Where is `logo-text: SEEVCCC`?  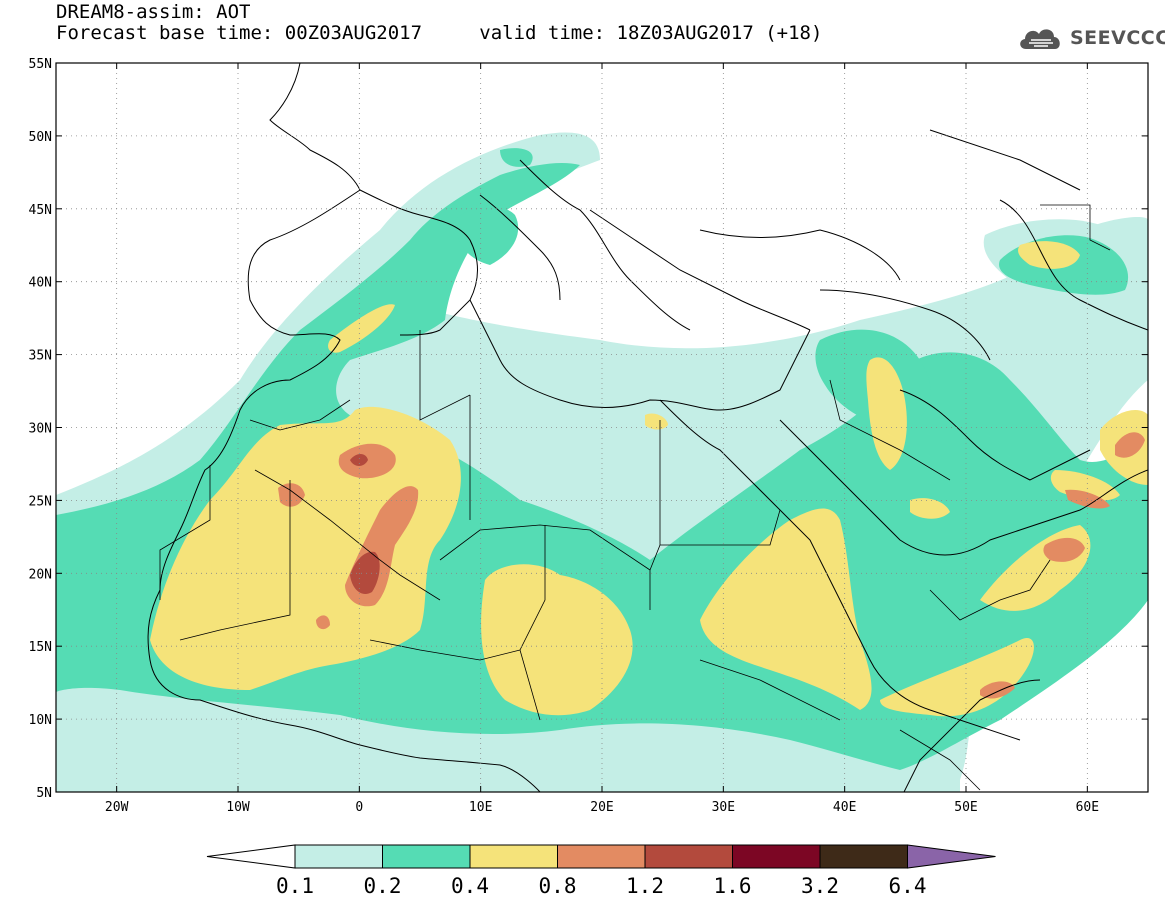
logo-text: SEEVCCC is located at coordinates (1117, 38).